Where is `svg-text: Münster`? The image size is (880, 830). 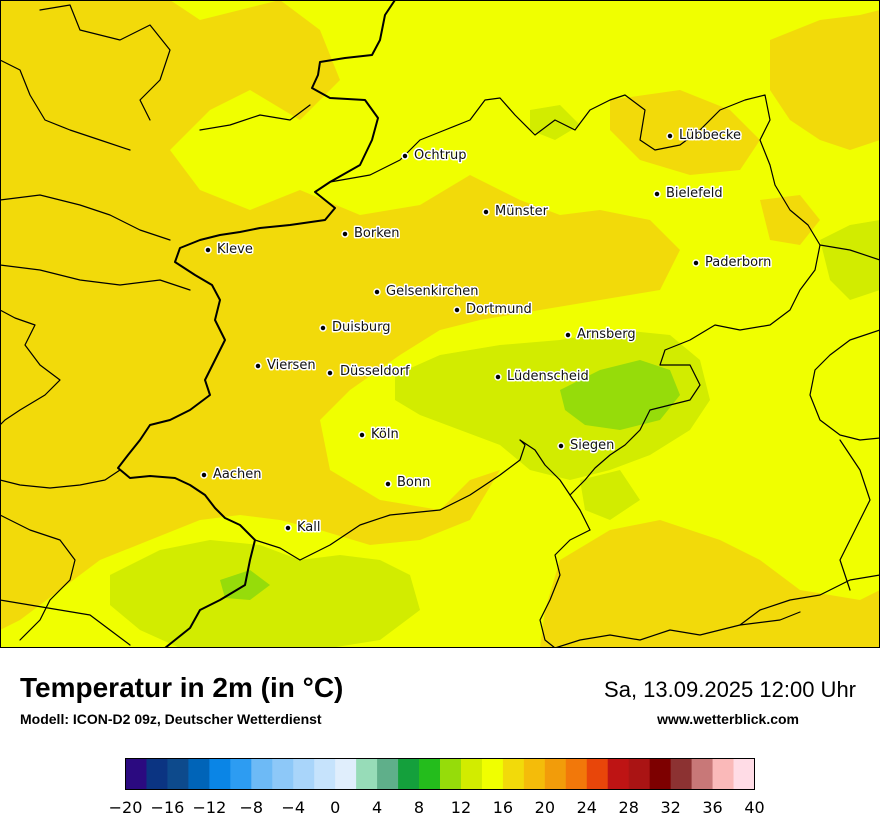 svg-text: Münster is located at coordinates (522, 211).